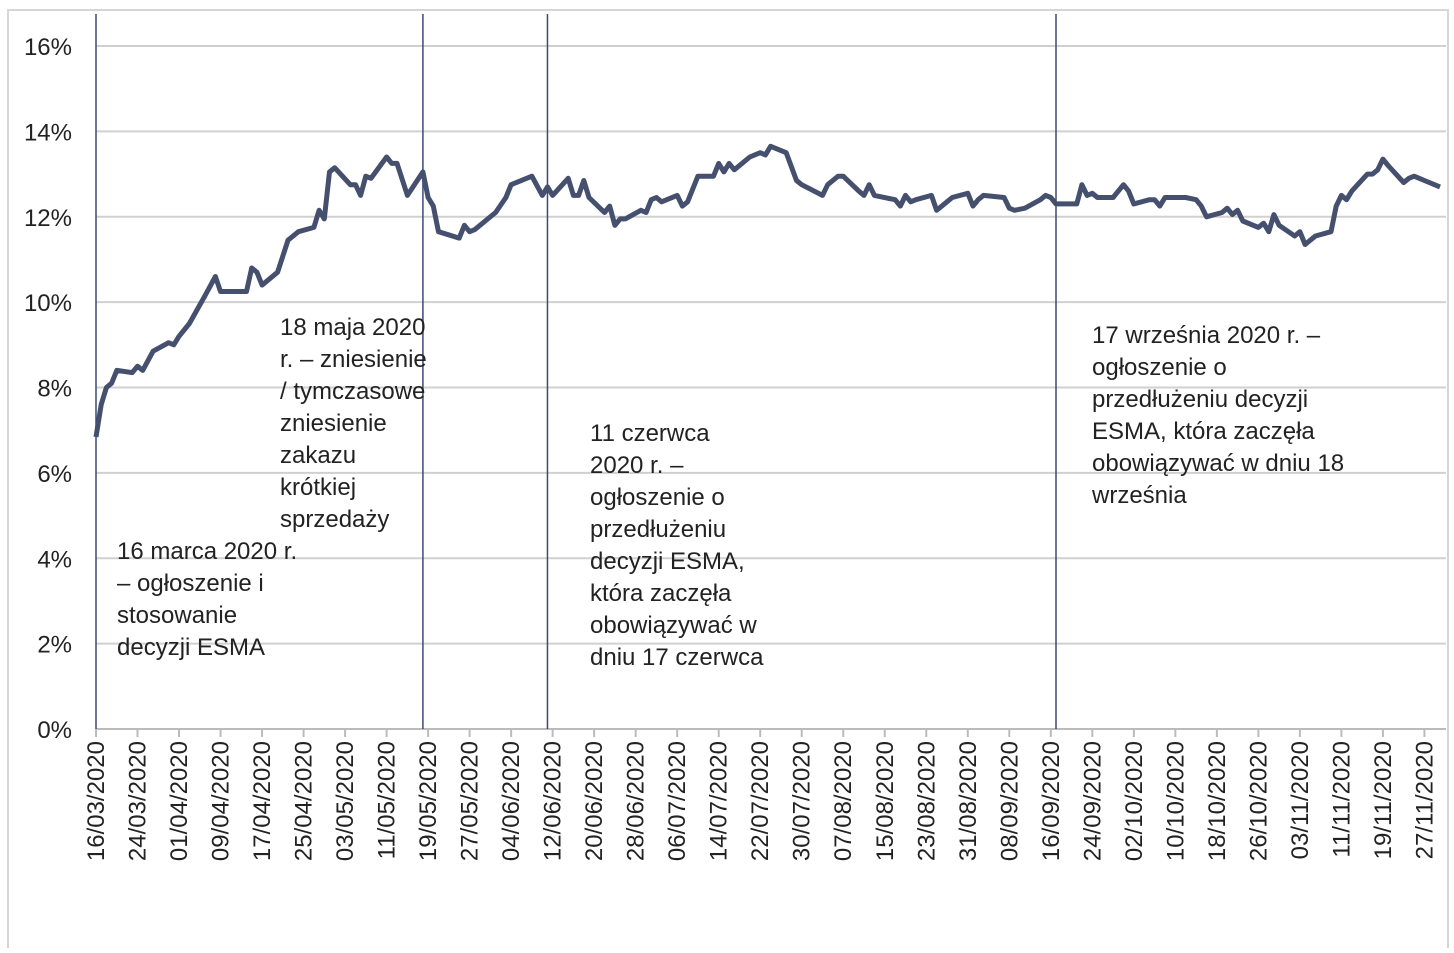  I want to click on annotation-text: obowiązywać w, so click(673, 625).